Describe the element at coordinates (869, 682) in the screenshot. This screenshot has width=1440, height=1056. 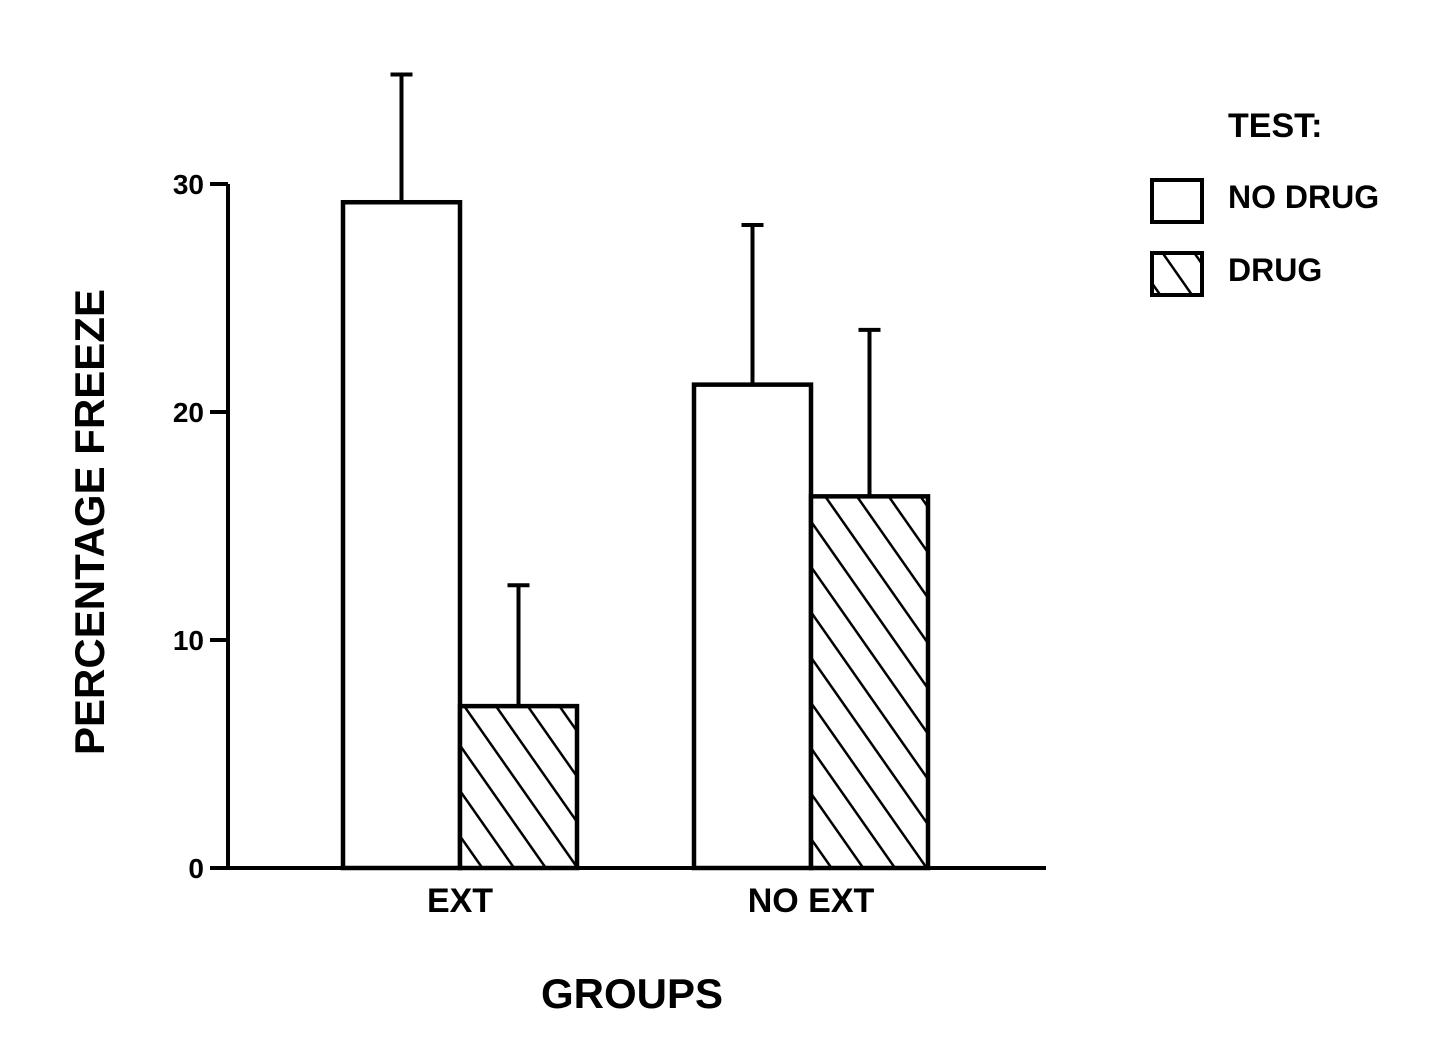
I see `bar-no-ext-drug` at that location.